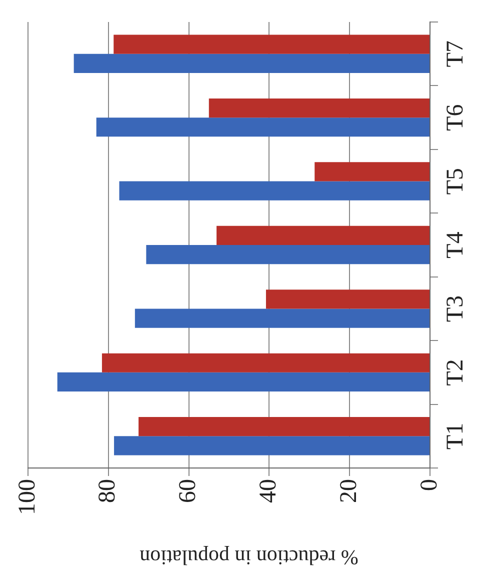  I want to click on y-tick-label: T4, so click(455, 245).